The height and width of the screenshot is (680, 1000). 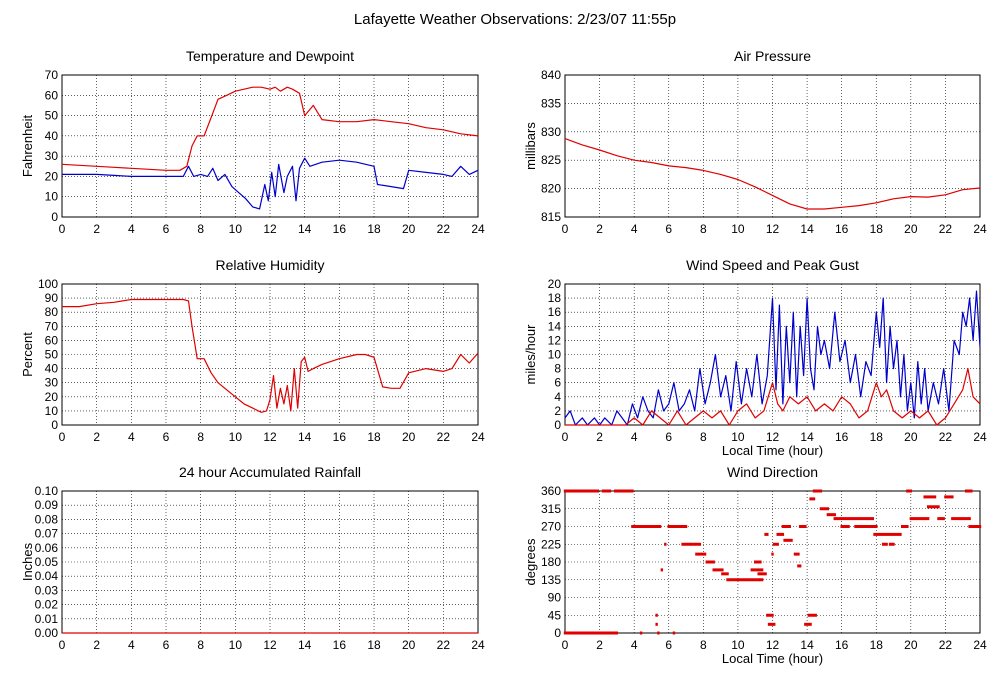 I want to click on y-tick-label: 0.04, so click(x=47, y=576).